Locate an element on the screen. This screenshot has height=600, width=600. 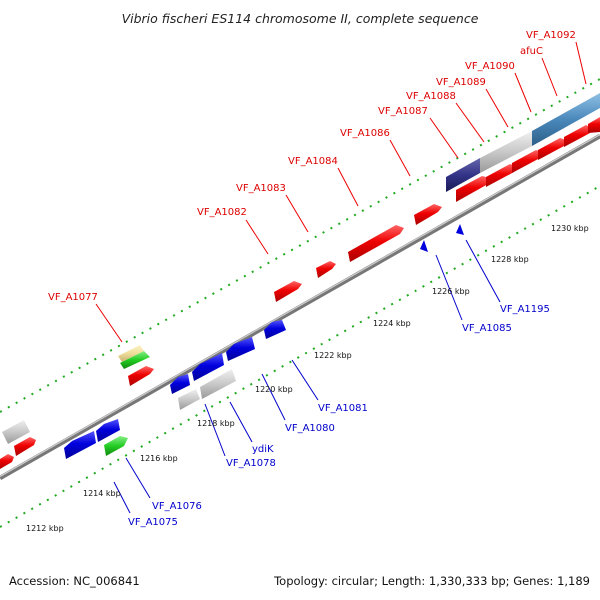
gene-label-vf-a1075: VF_A1075 is located at coordinates (153, 522).